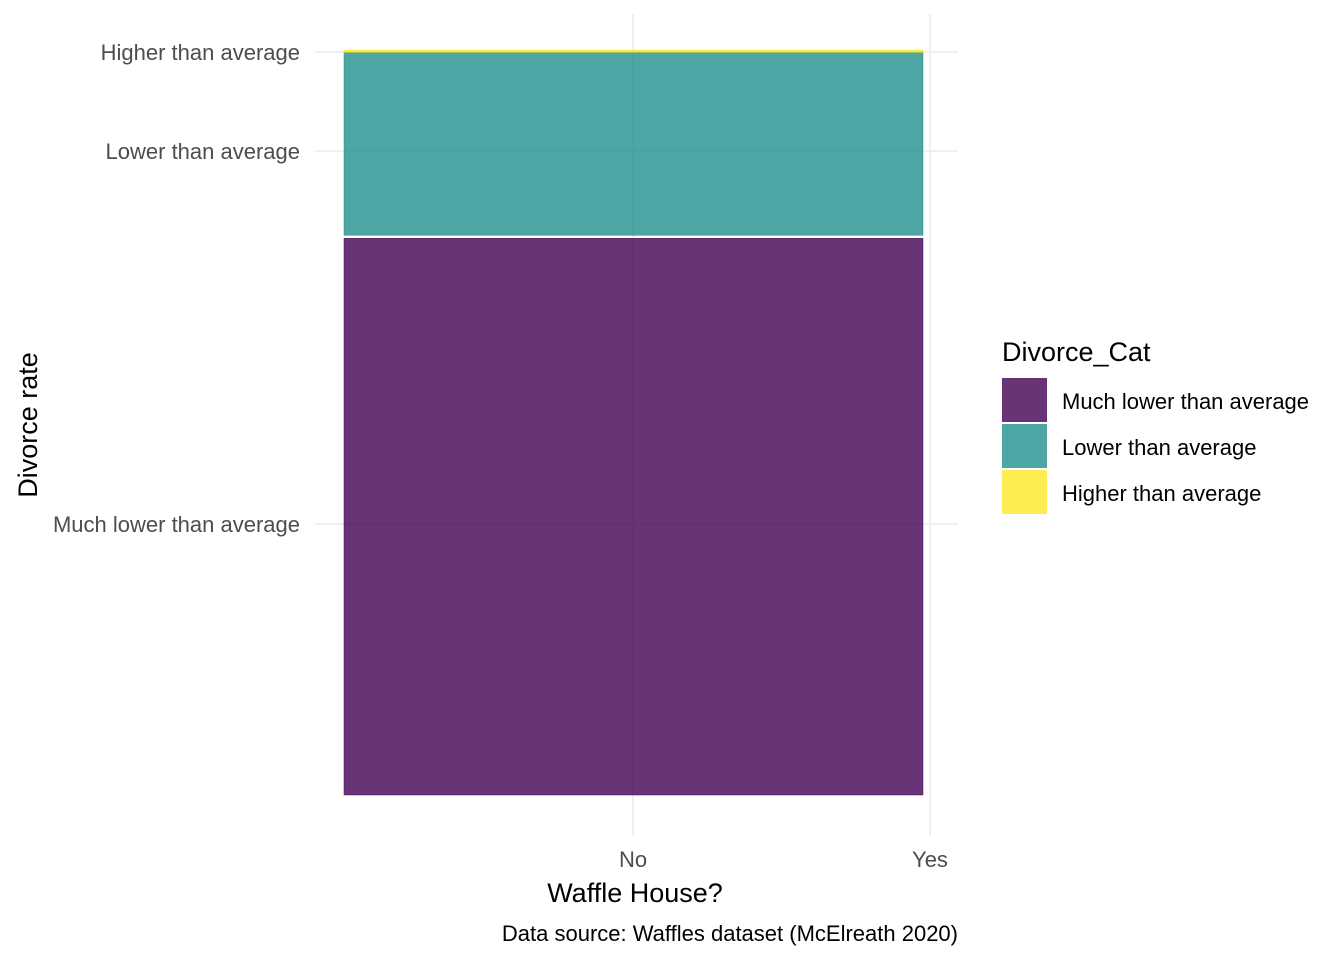 The height and width of the screenshot is (960, 1344). I want to click on y-tick-label: Much lower than average, so click(176, 524).